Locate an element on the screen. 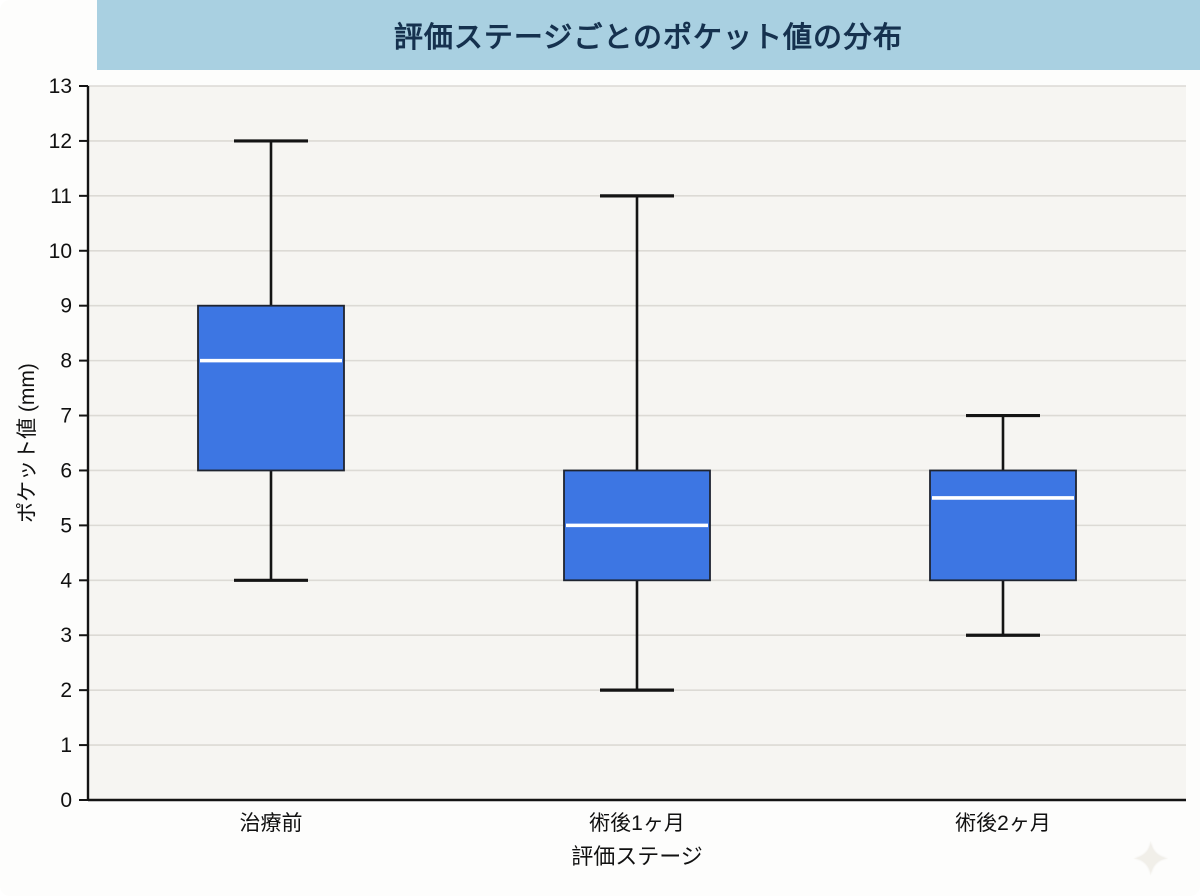 Image resolution: width=1200 pixels, height=896 pixels. y-tick-label: 10 is located at coordinates (60, 251).